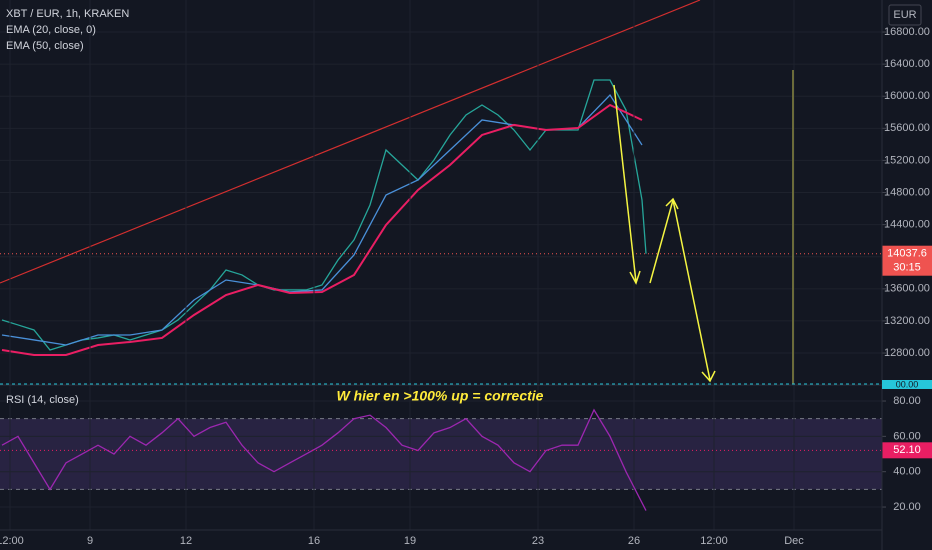 The width and height of the screenshot is (932, 550). What do you see at coordinates (907, 128) in the screenshot?
I see `y-tick-label: 15600.00` at bounding box center [907, 128].